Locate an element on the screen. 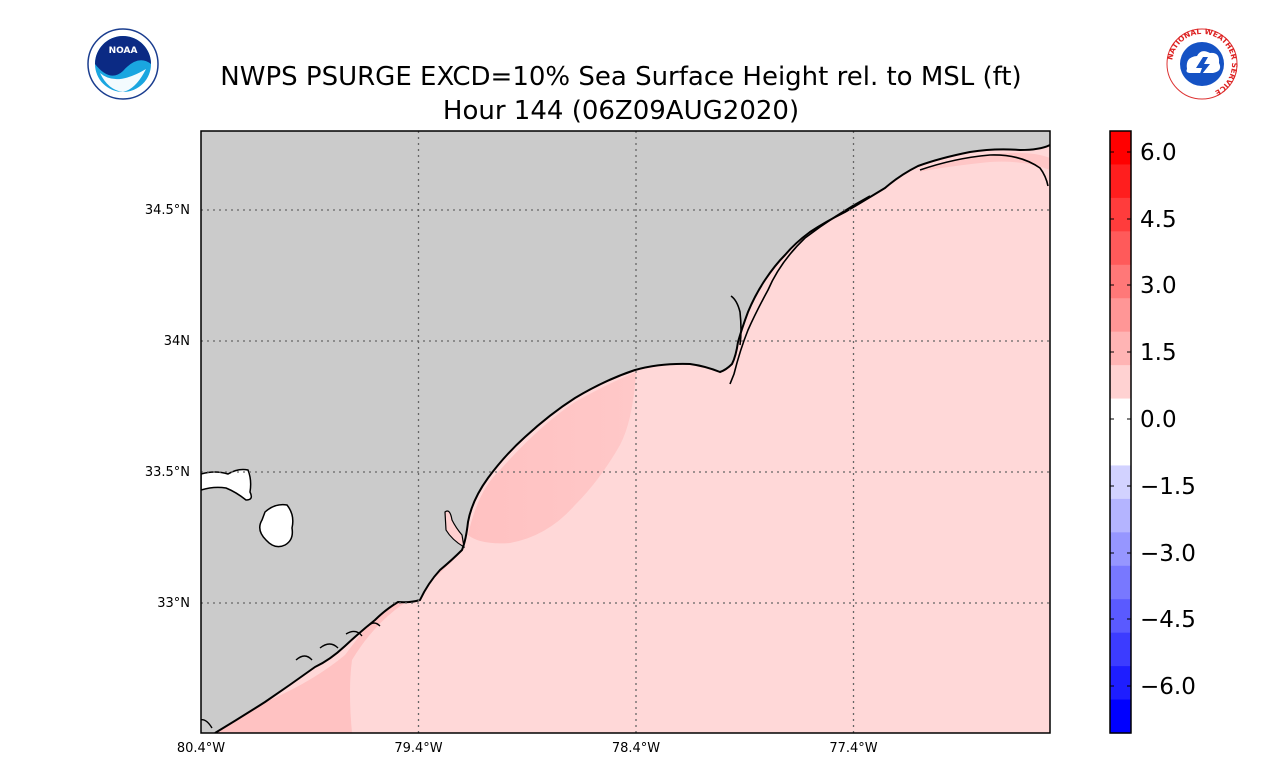 The height and width of the screenshot is (770, 1277). colorbar-label: −4.5 is located at coordinates (1168, 620).